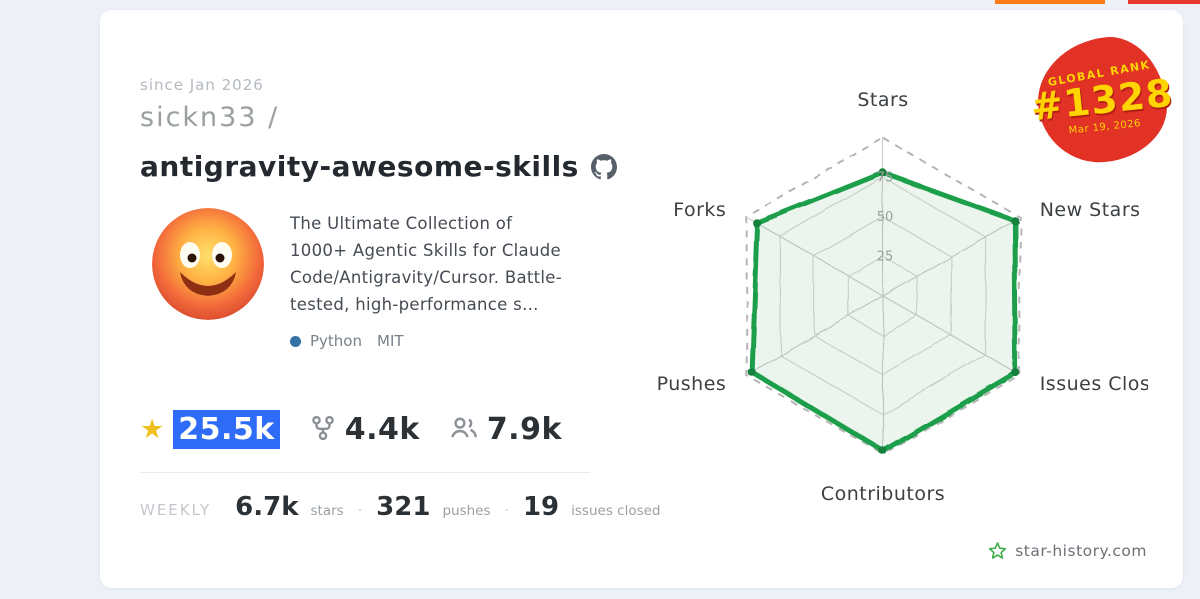 The image size is (1200, 599). I want to click on footer: star-history.com, so click(1067, 550).